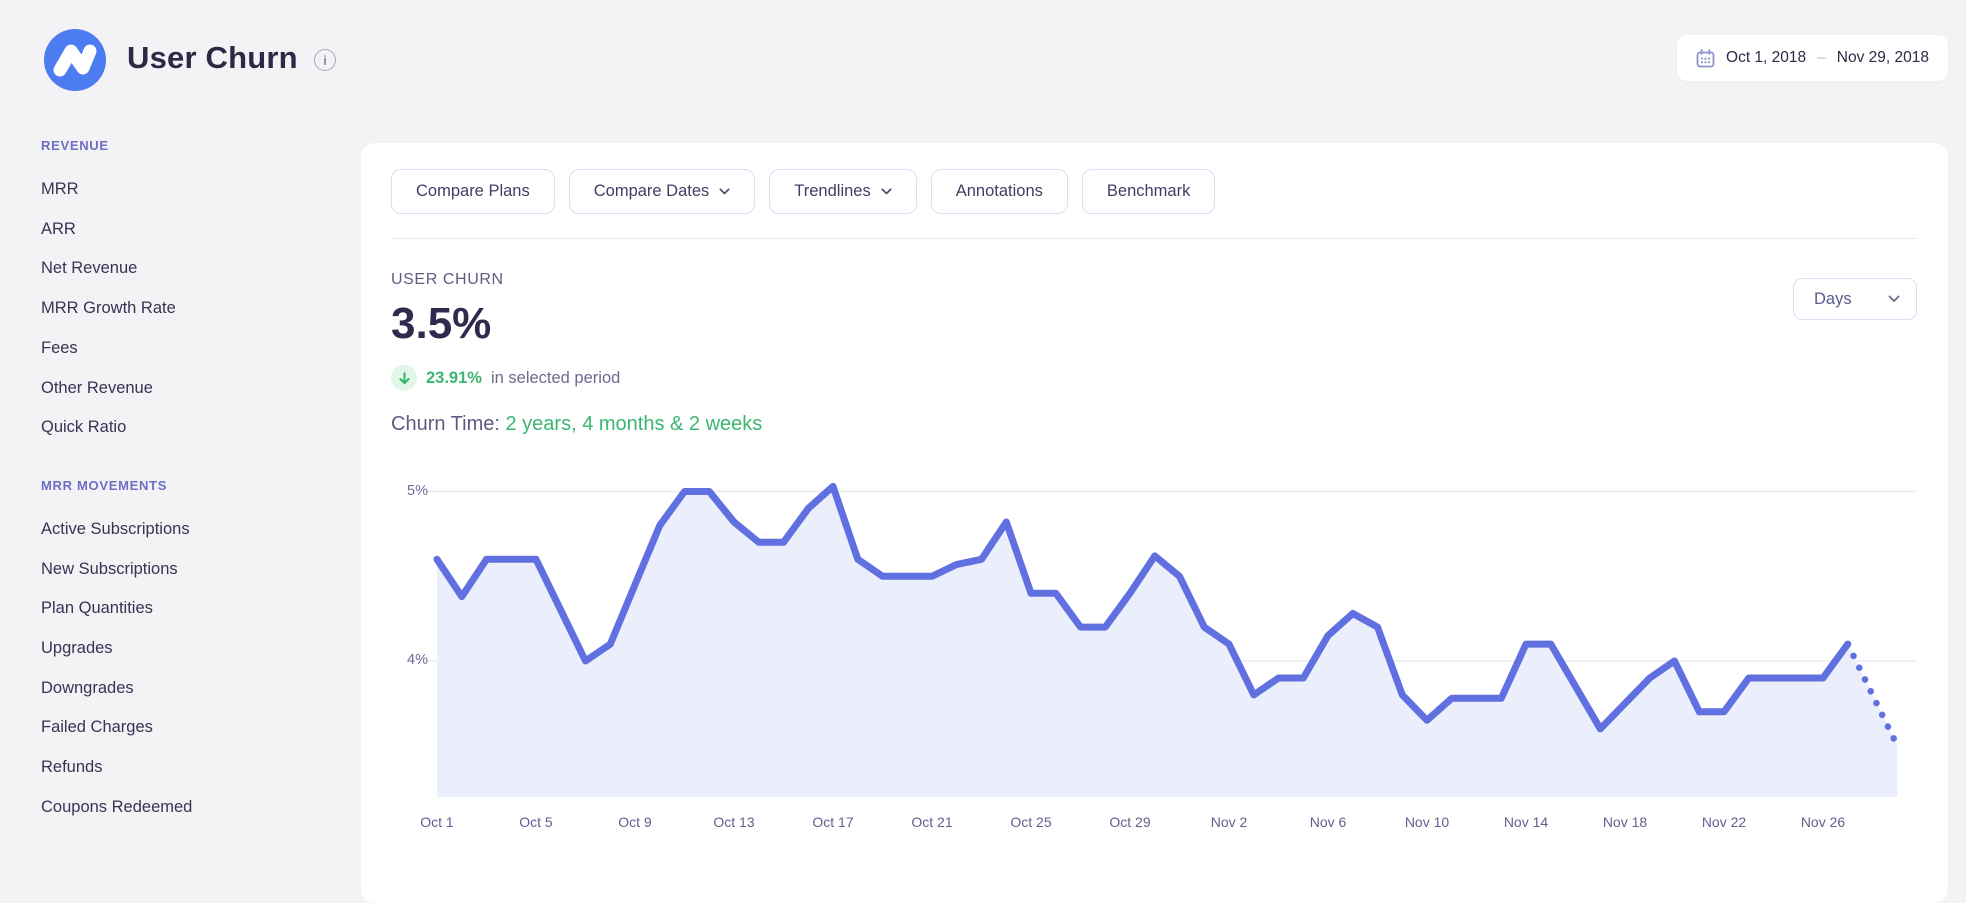 This screenshot has width=1966, height=903. Describe the element at coordinates (833, 822) in the screenshot. I see `x-axis-label: Oct 17` at that location.